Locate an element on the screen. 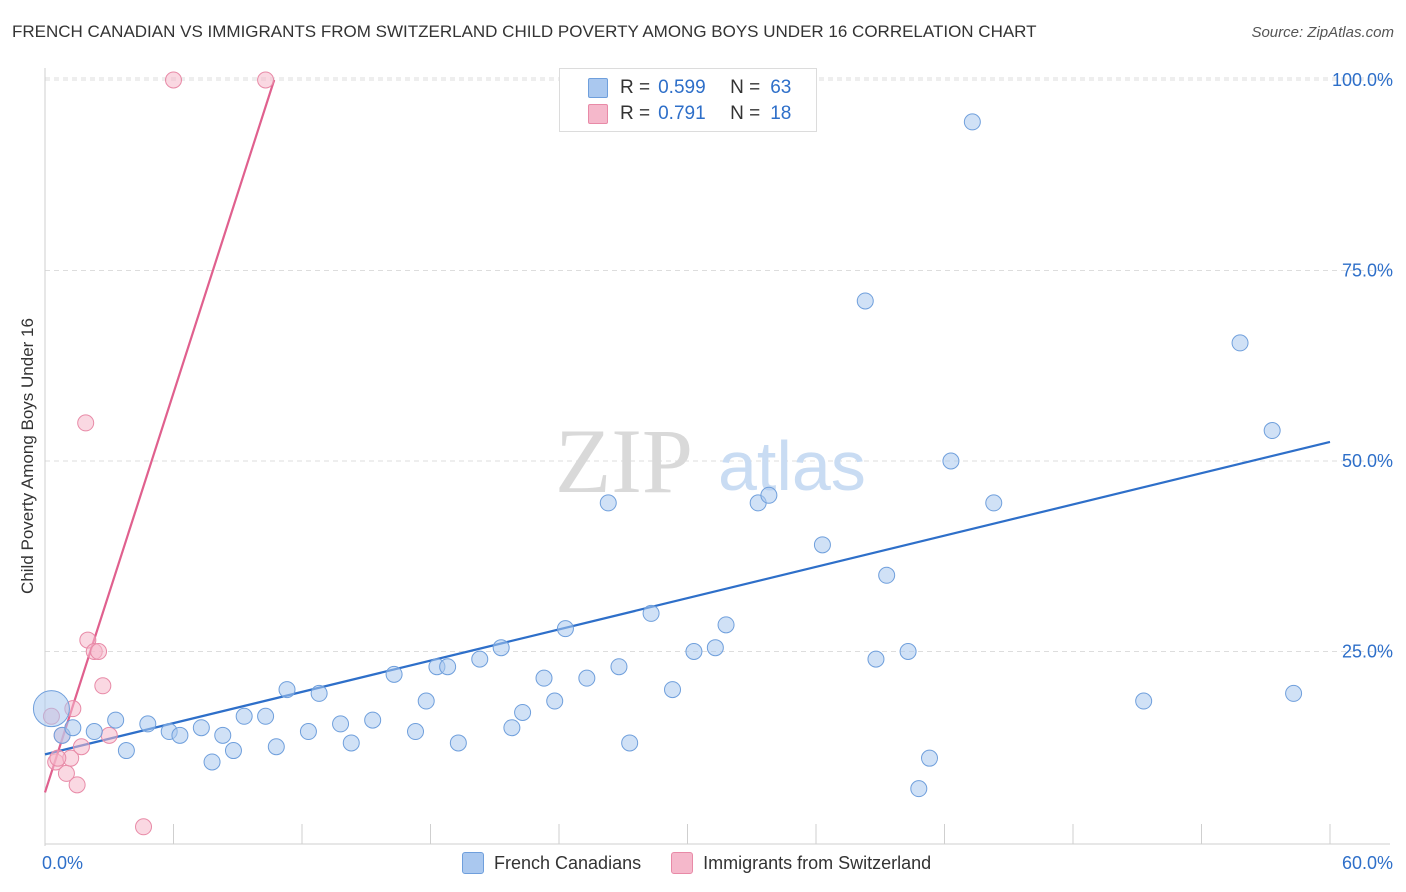 The width and height of the screenshot is (1406, 892). legend-r-value: 0.791 is located at coordinates (682, 113).